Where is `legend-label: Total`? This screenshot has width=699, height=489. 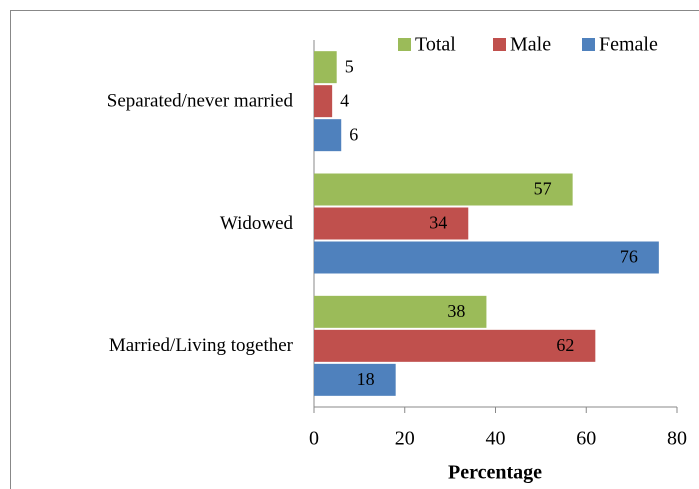
legend-label: Total is located at coordinates (435, 45).